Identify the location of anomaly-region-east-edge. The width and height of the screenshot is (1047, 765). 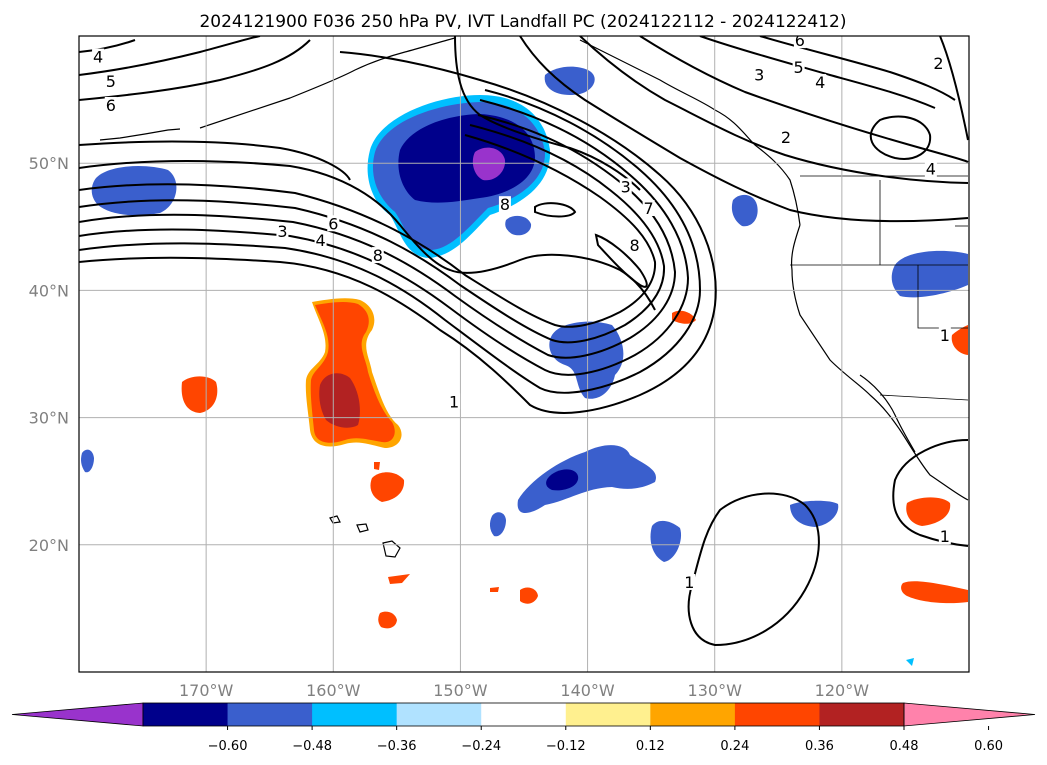
(959, 340).